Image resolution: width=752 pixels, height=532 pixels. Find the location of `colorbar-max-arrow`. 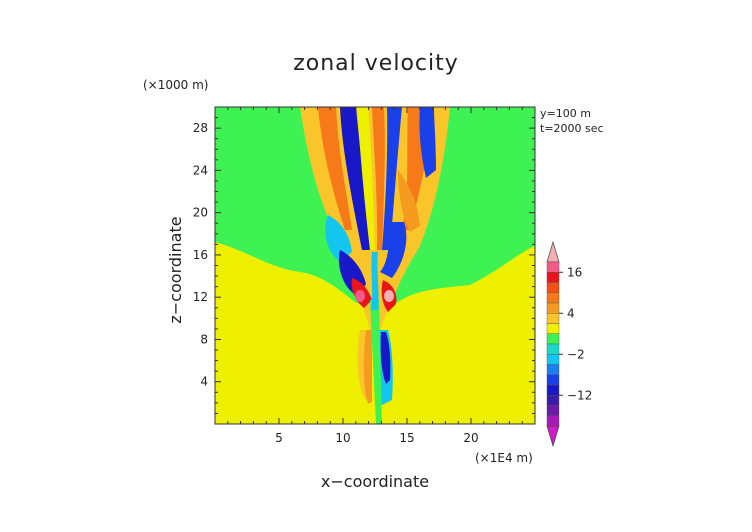

colorbar-max-arrow is located at coordinates (553, 251).